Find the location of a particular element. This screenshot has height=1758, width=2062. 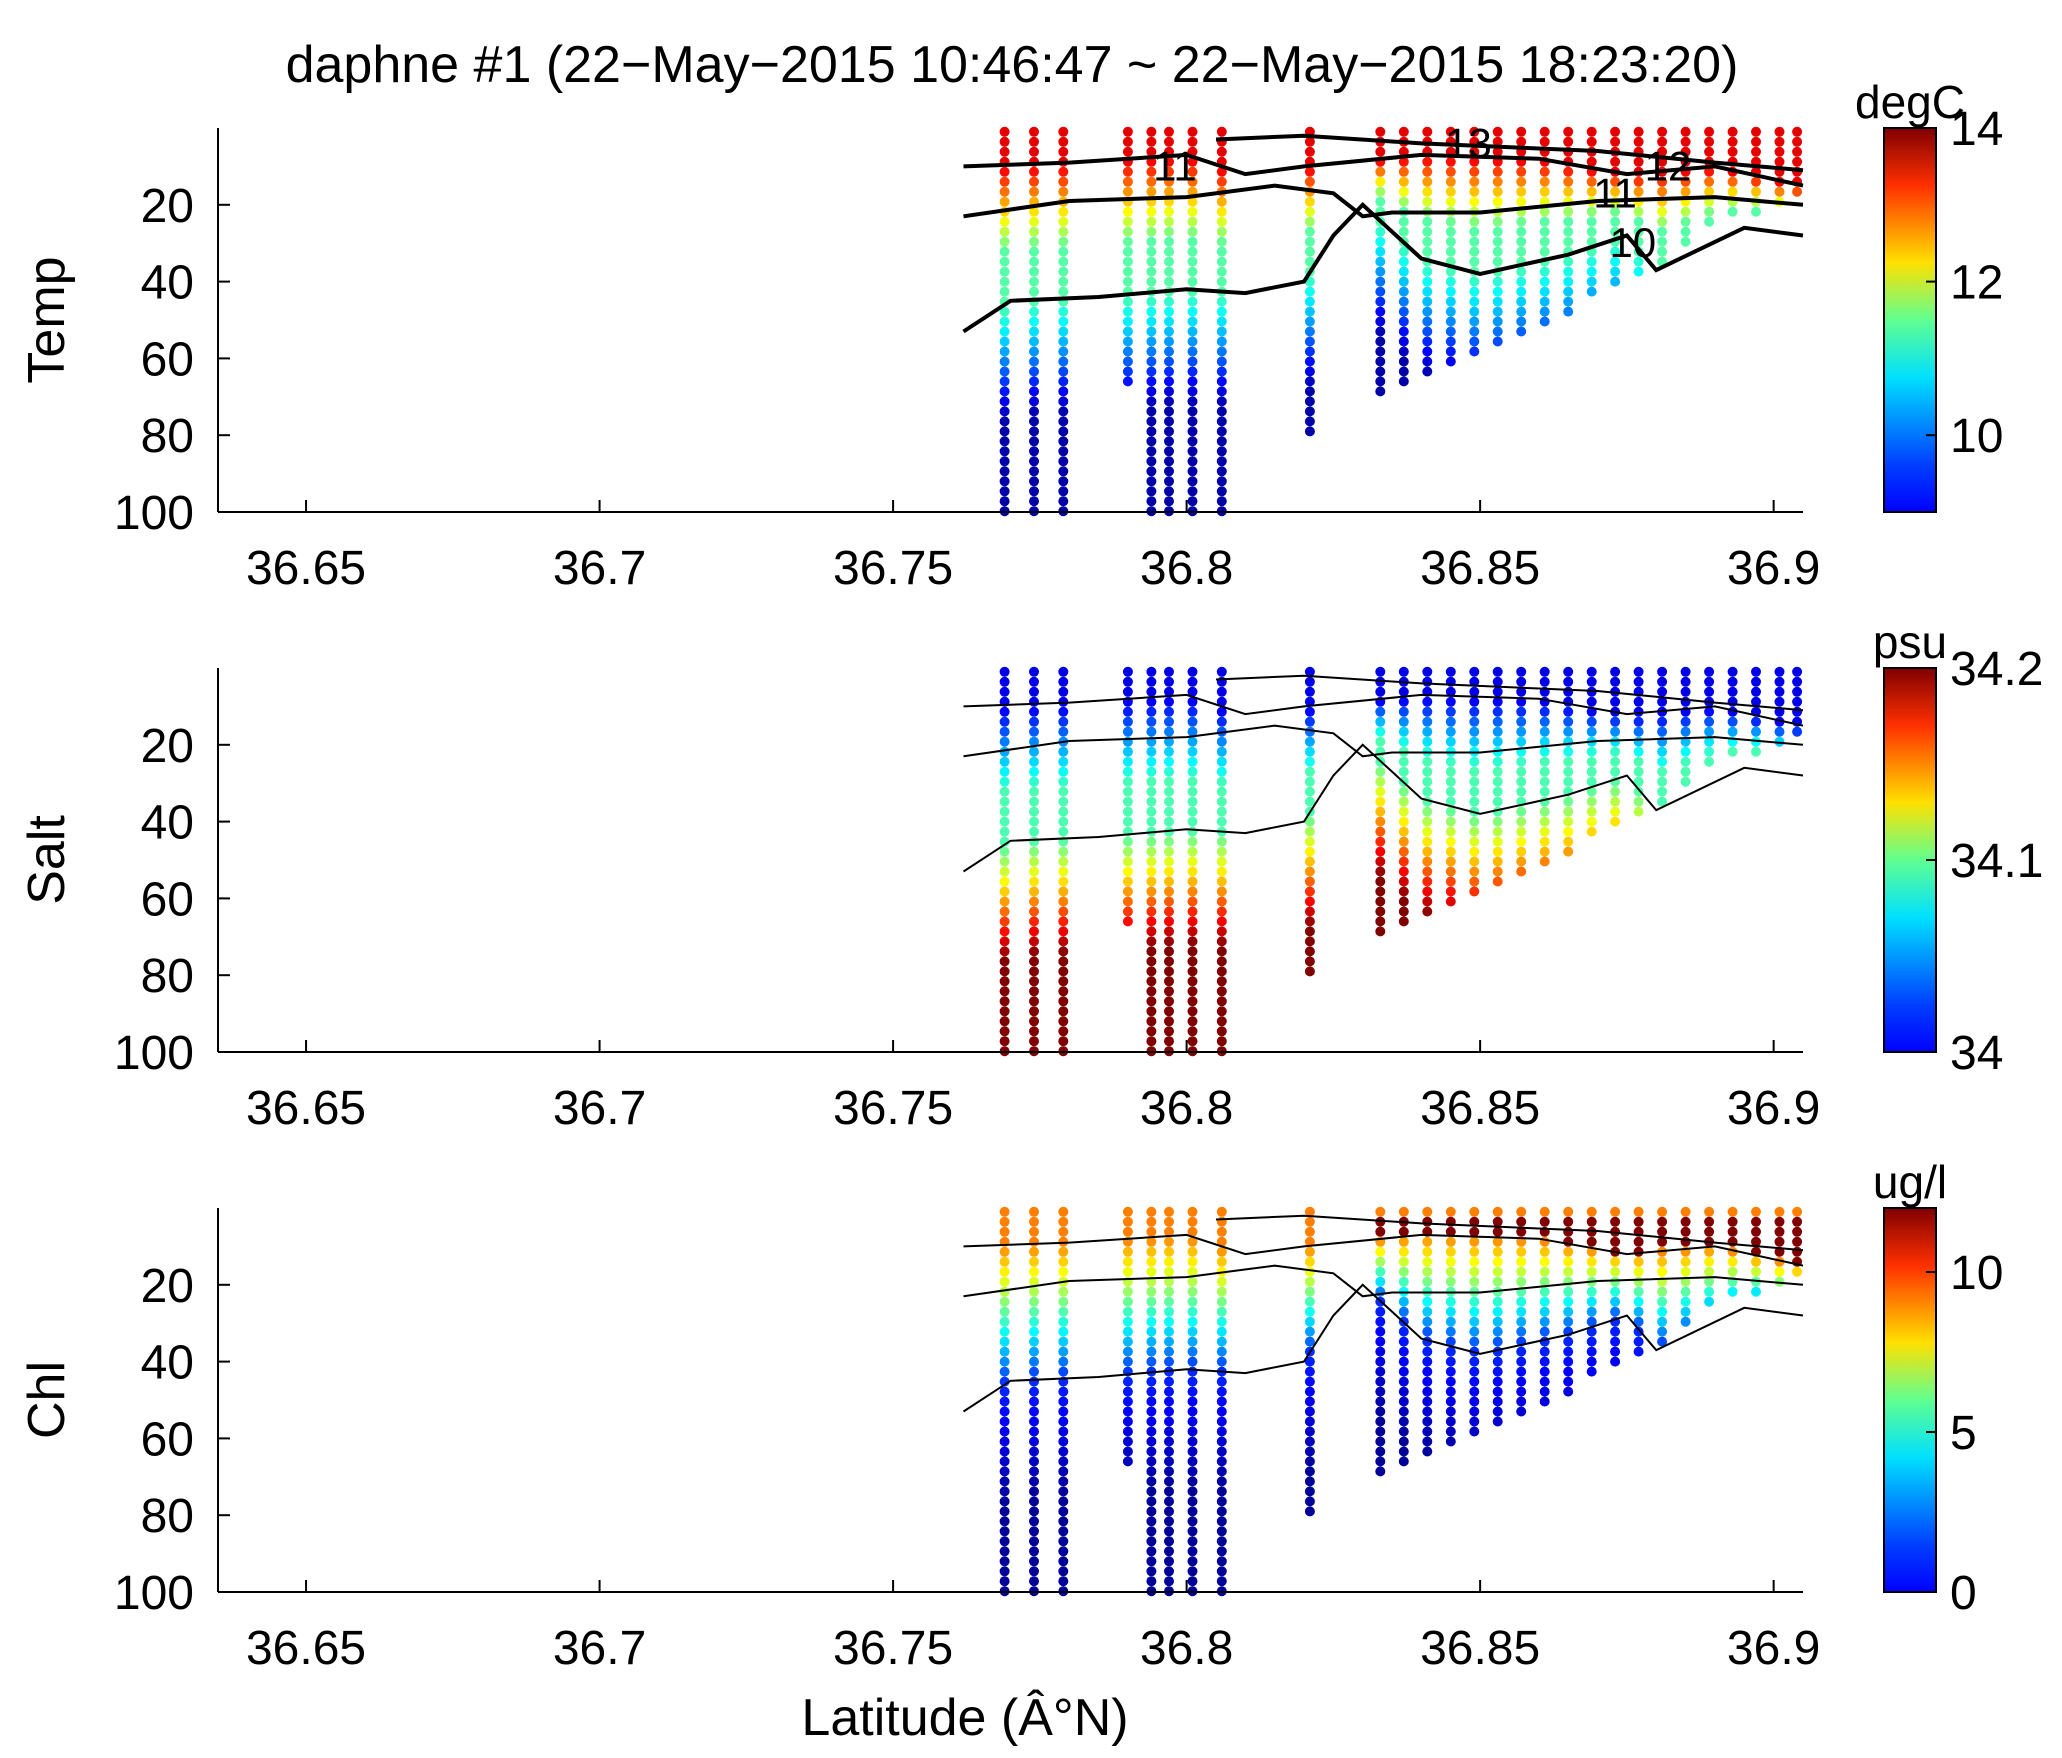

y-tick-label: 20 is located at coordinates (167, 1286).